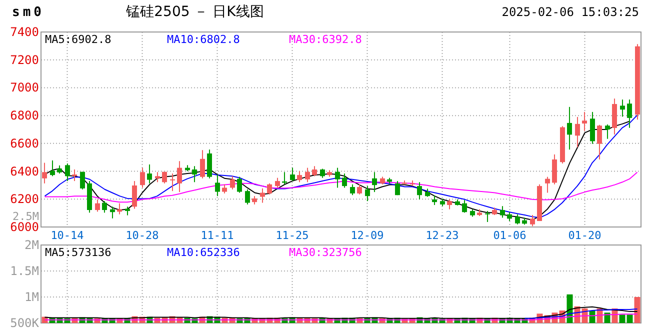  Describe the element at coordinates (31, 245) in the screenshot. I see `y-tick-label: 2M` at that location.